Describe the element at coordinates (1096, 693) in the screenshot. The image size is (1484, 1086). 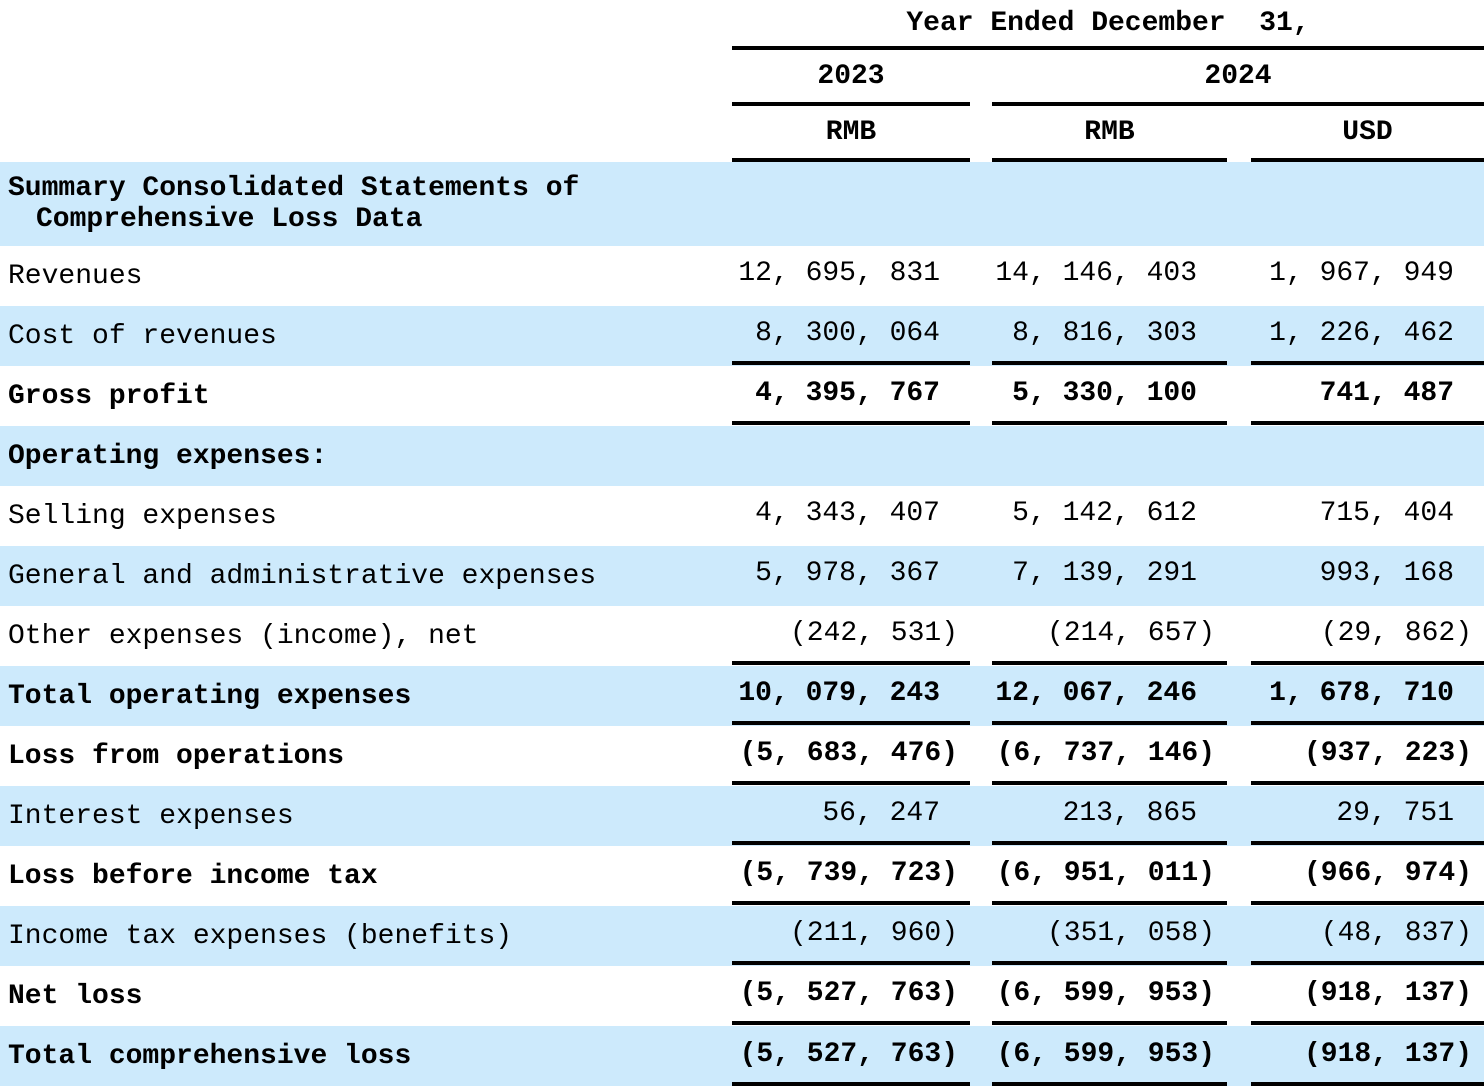
I see `cell-value: 12, 067, 246` at that location.